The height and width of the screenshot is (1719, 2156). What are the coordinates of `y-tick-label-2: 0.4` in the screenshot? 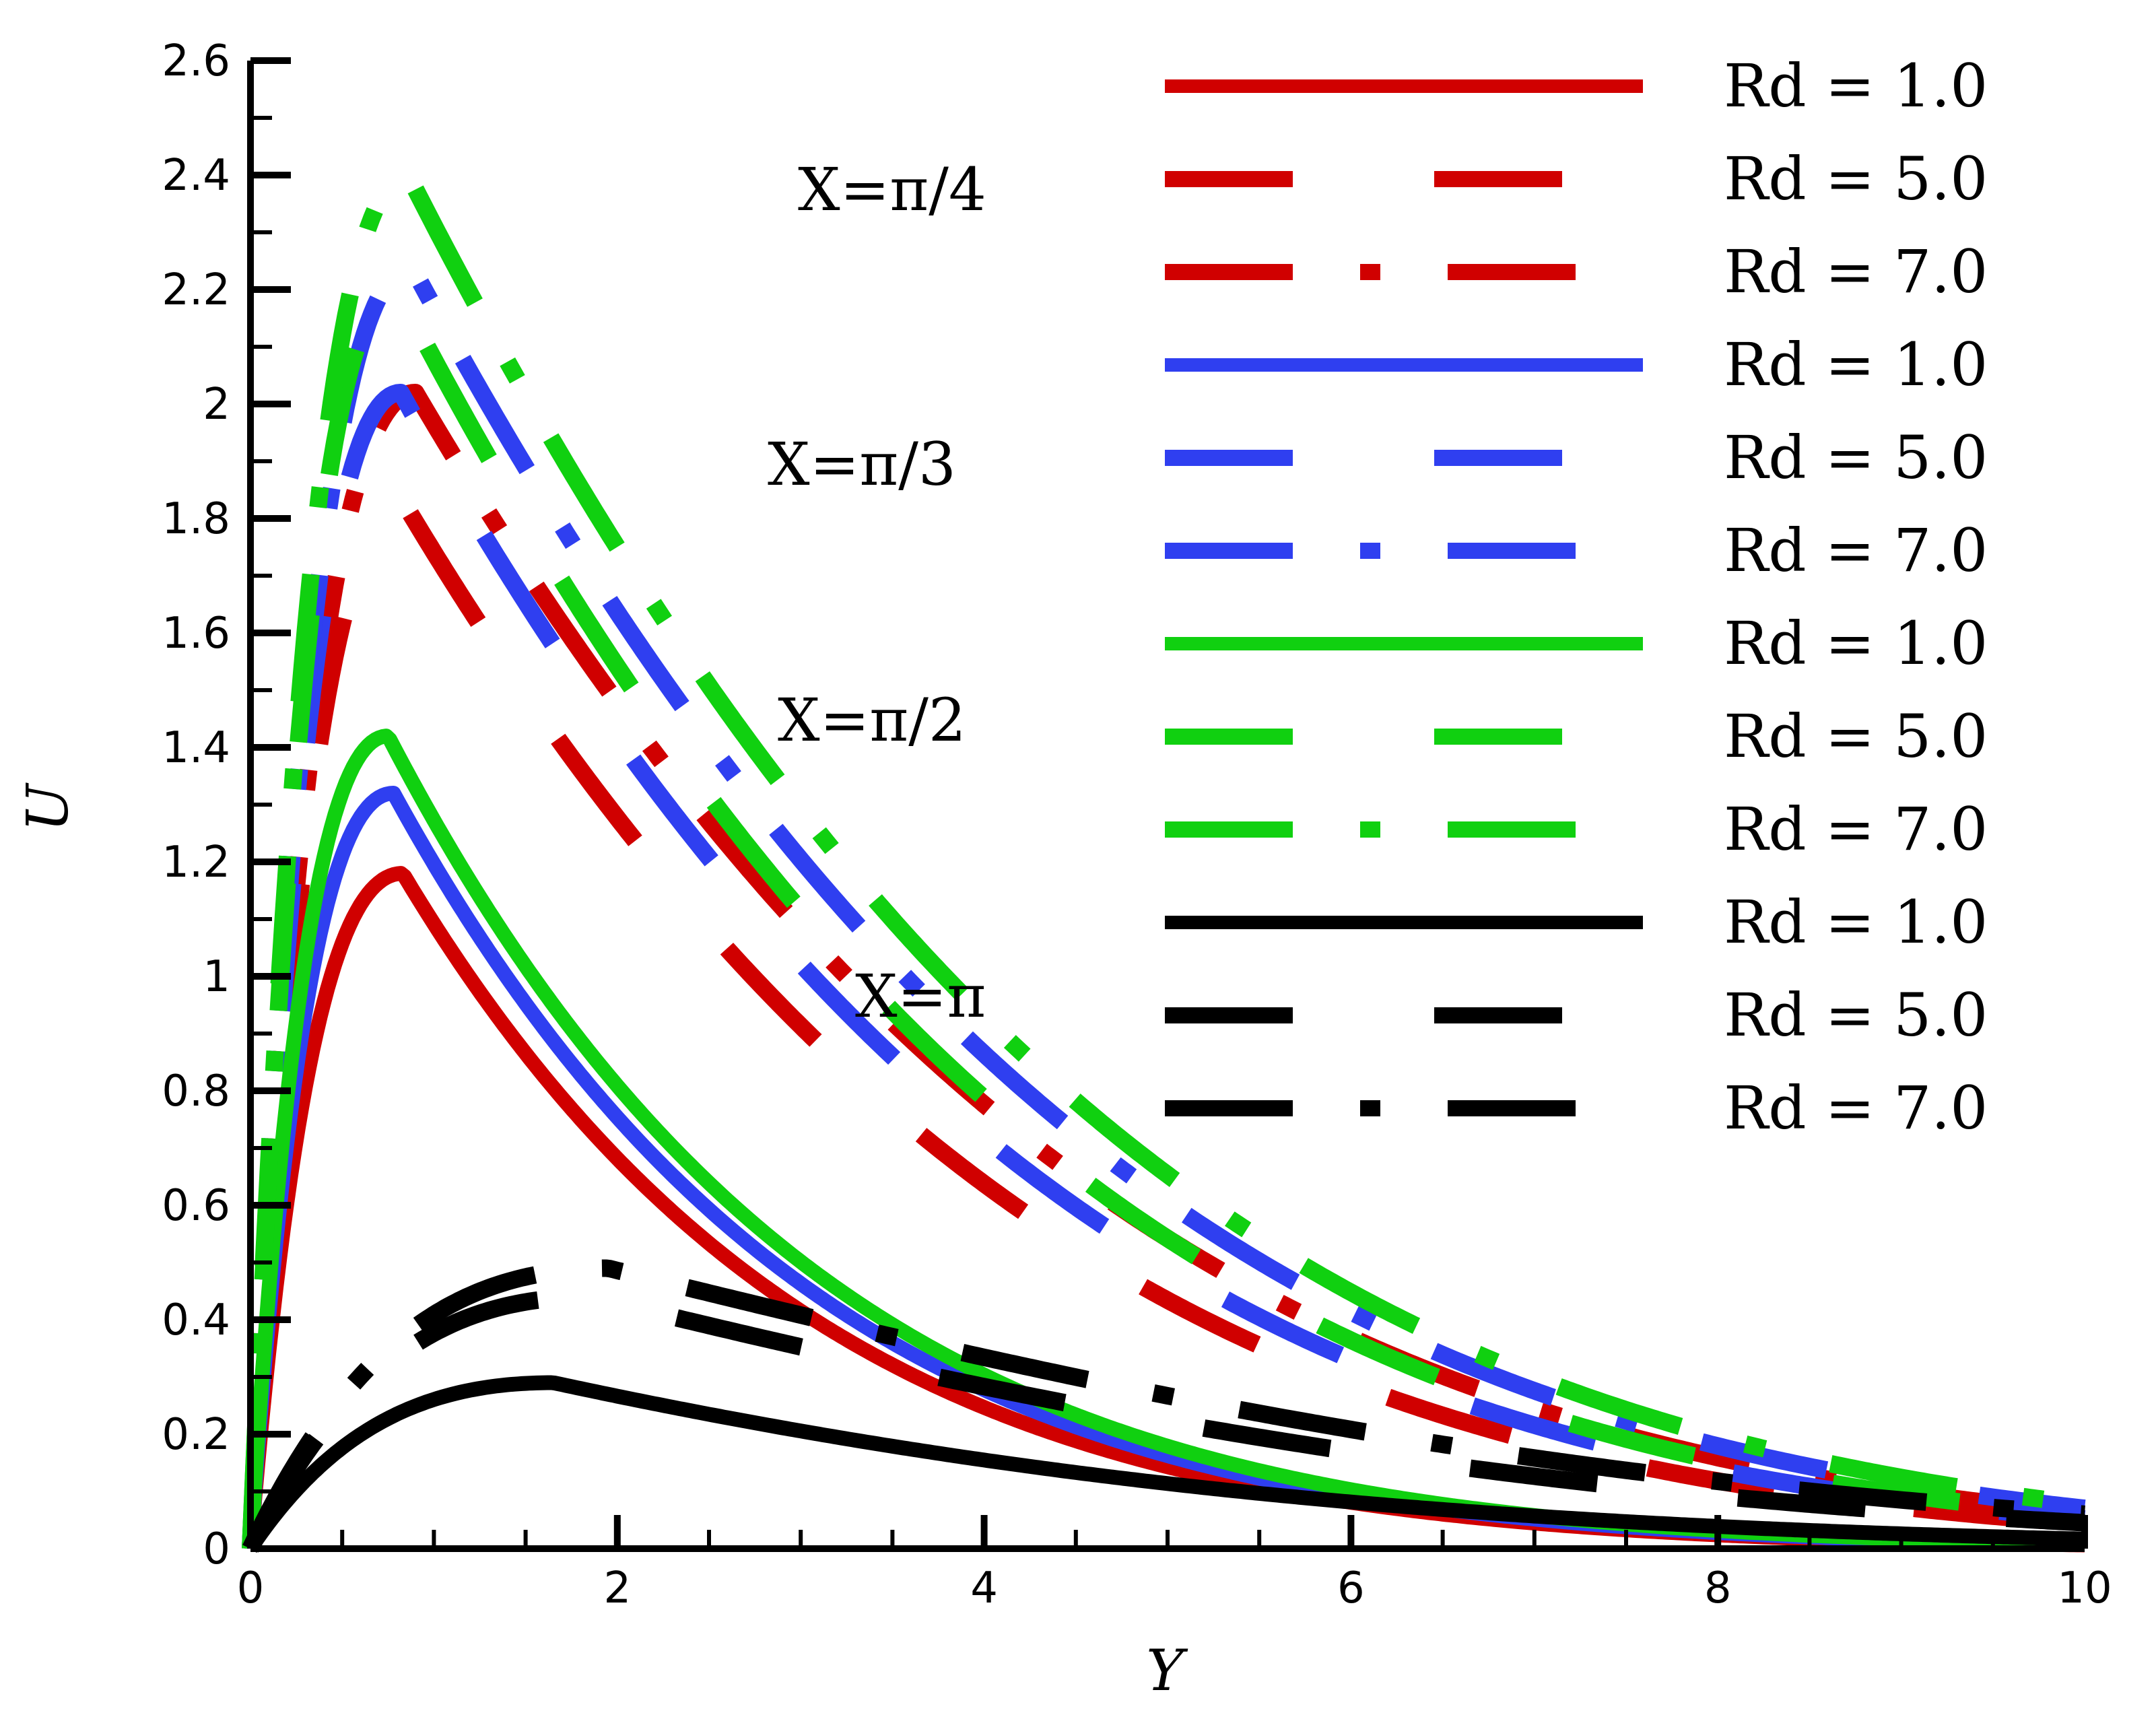 It's located at (196, 1320).